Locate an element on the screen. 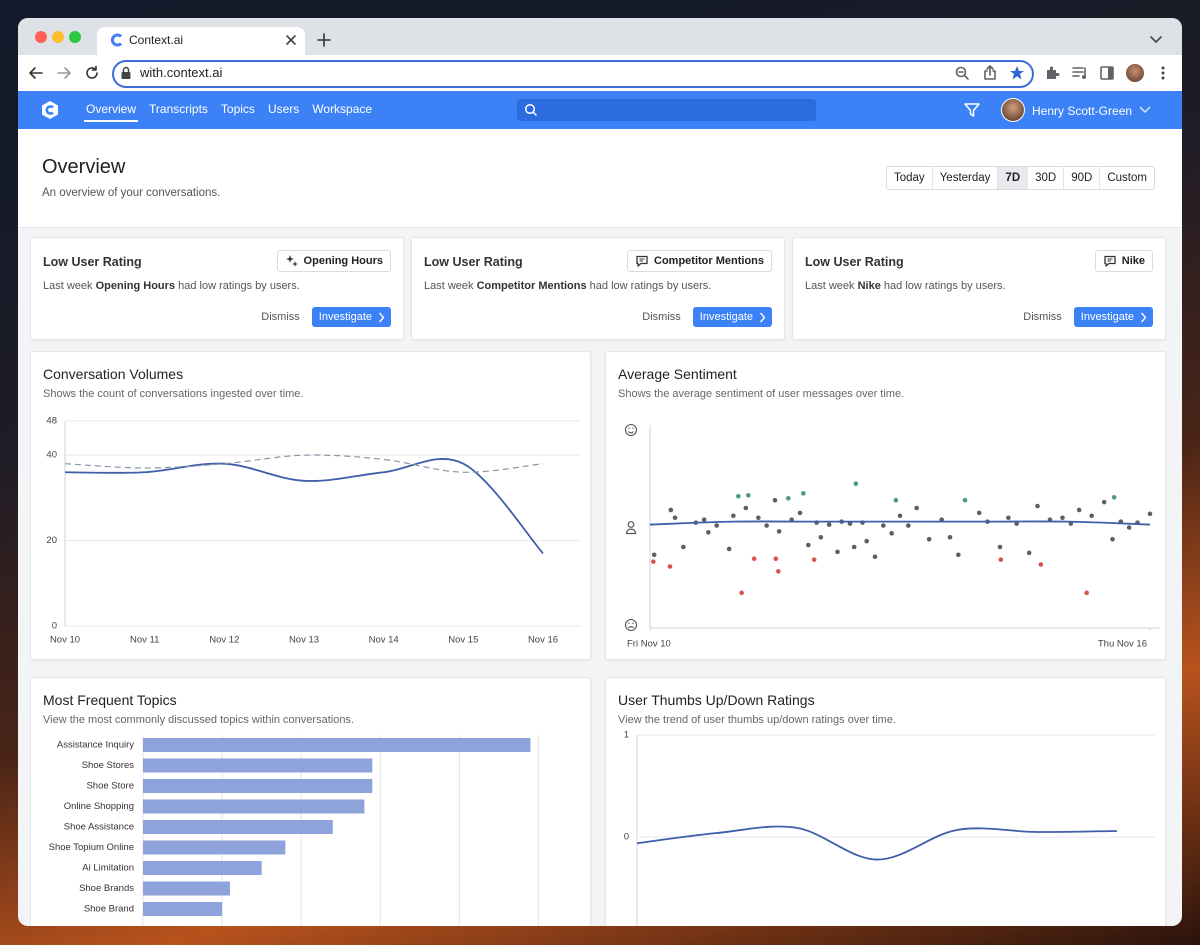 This screenshot has width=1200, height=945. nav-menu: Overview Transcripts Topics Users Workspace is located at coordinates (229, 112).